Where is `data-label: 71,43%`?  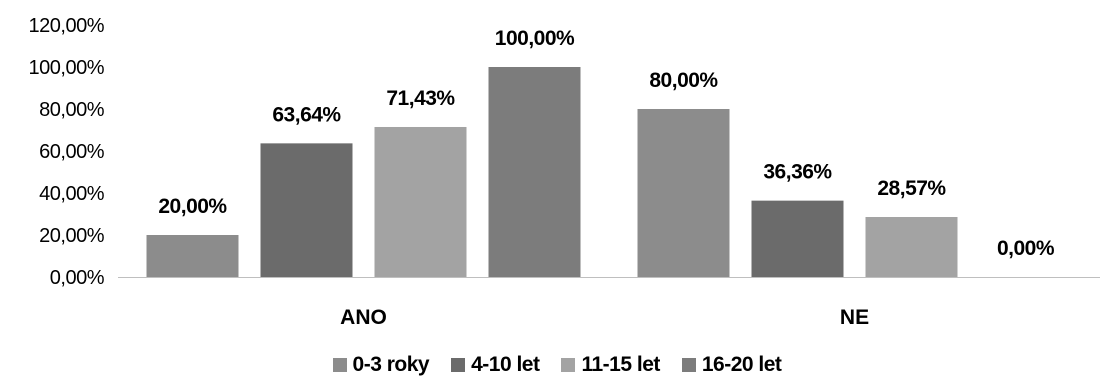 data-label: 71,43% is located at coordinates (420, 98).